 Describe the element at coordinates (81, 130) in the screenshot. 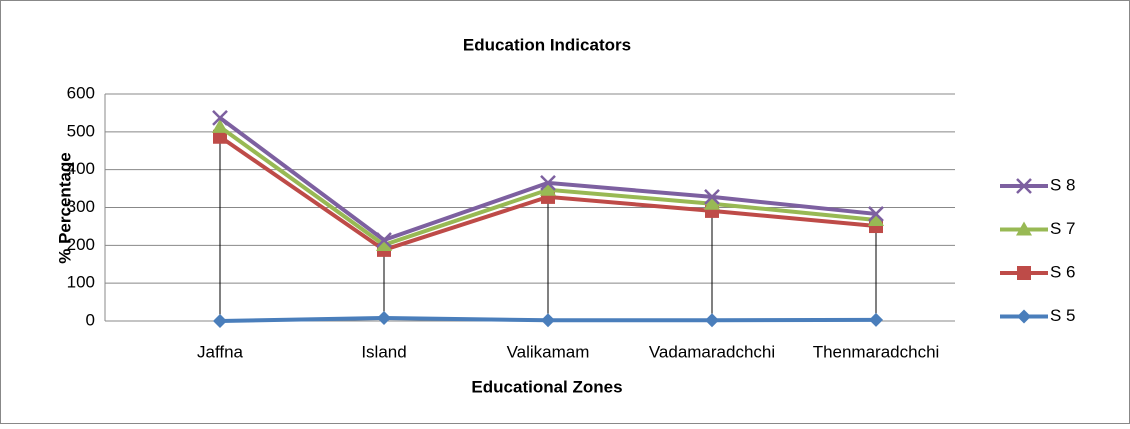

I see `y-tick-label: 500` at that location.